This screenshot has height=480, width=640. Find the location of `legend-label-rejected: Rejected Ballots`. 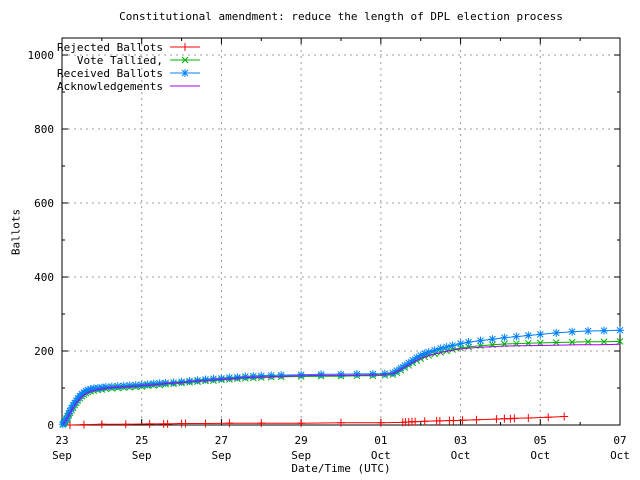

legend-label-rejected: Rejected Ballots is located at coordinates (110, 47).